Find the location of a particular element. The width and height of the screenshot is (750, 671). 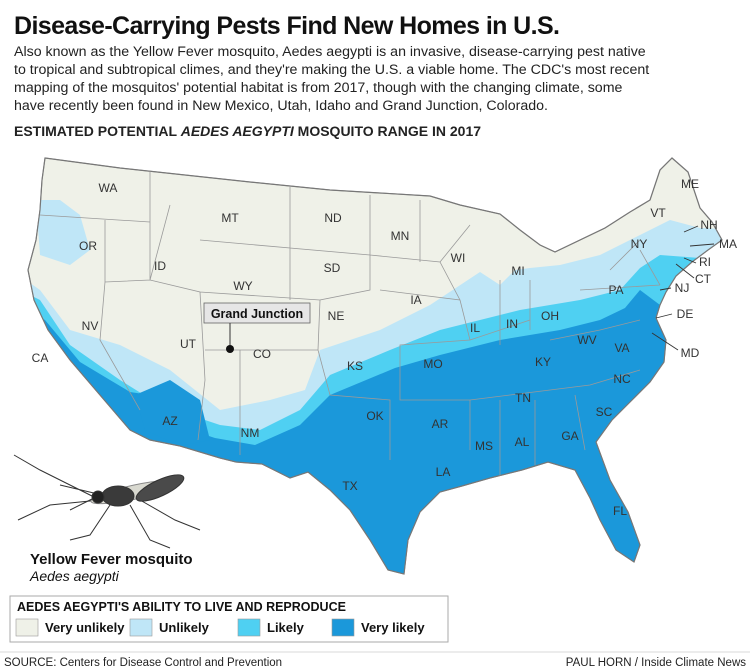

state-label: WY is located at coordinates (242, 286).